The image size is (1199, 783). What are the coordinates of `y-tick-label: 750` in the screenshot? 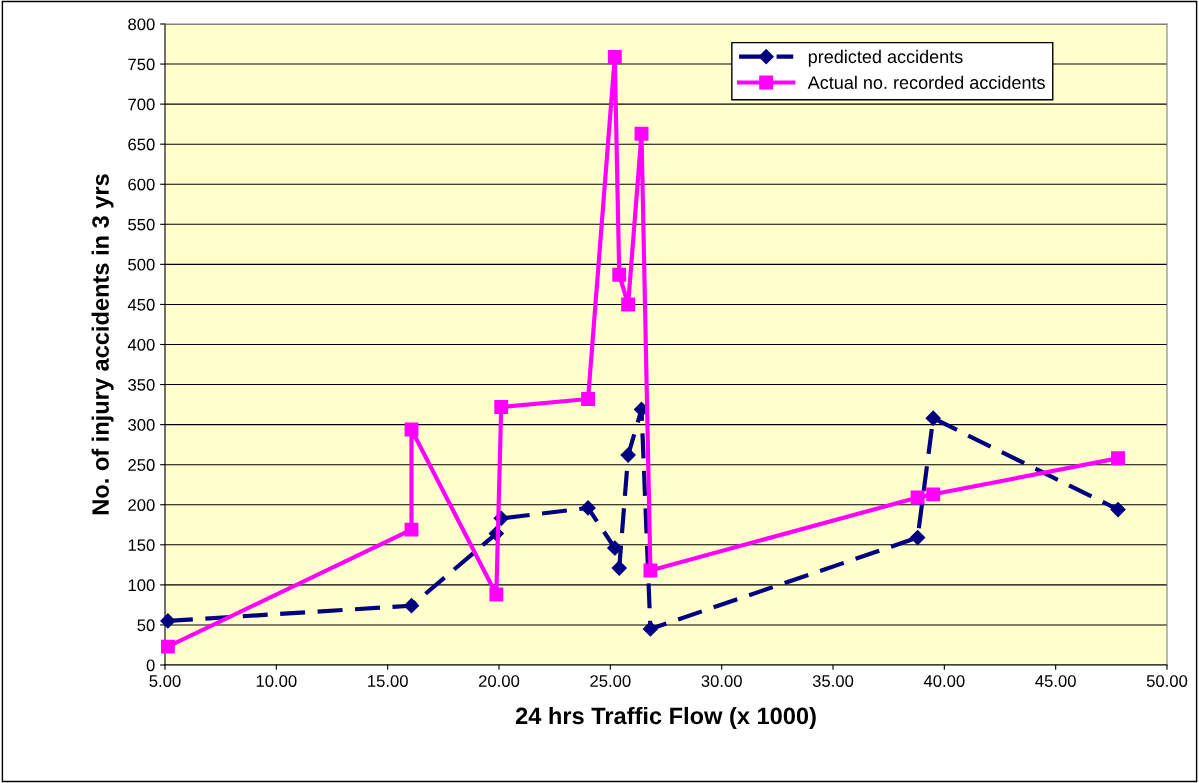 It's located at (141, 64).